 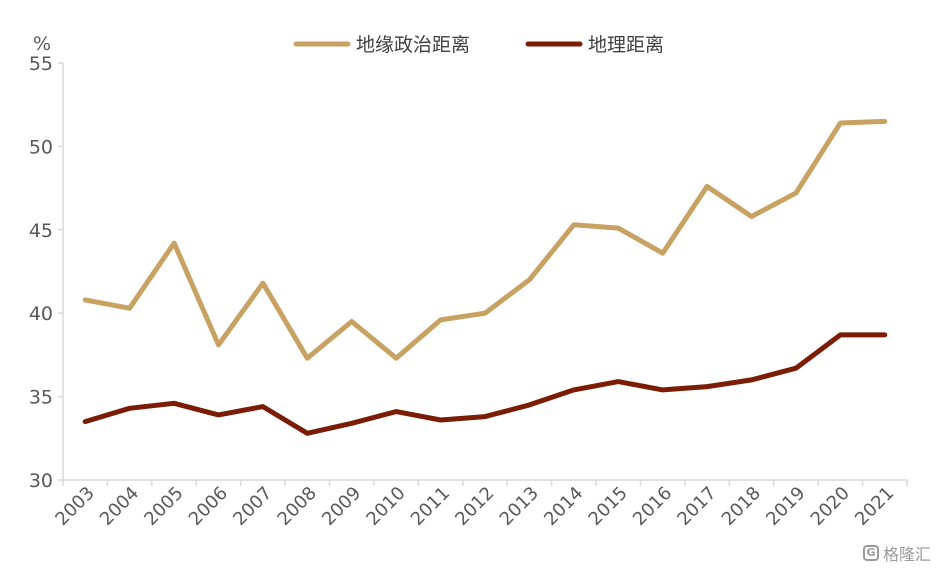 I want to click on y-tick-label: 35, so click(x=41, y=398).